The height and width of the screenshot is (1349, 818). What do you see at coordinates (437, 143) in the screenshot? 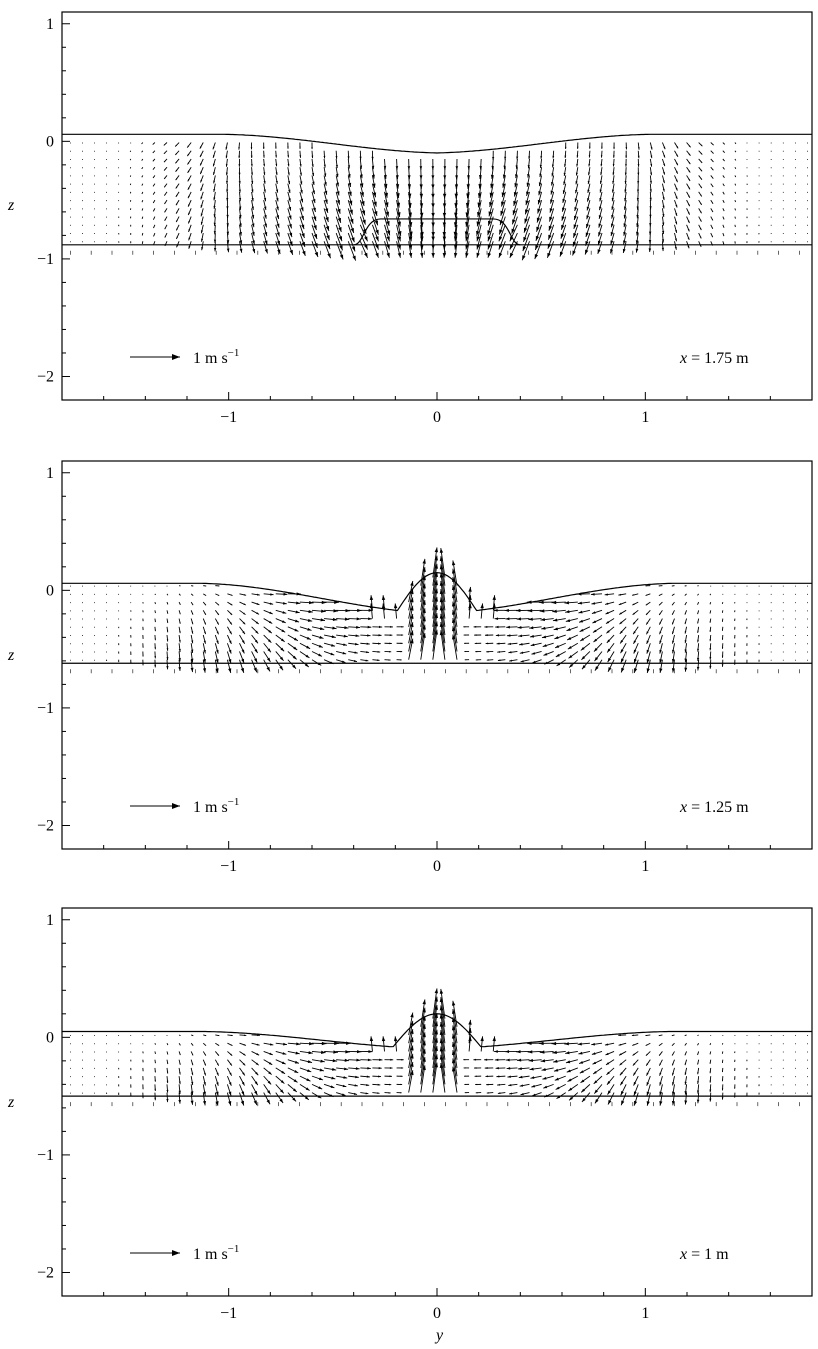
I see `free-surface-line` at bounding box center [437, 143].